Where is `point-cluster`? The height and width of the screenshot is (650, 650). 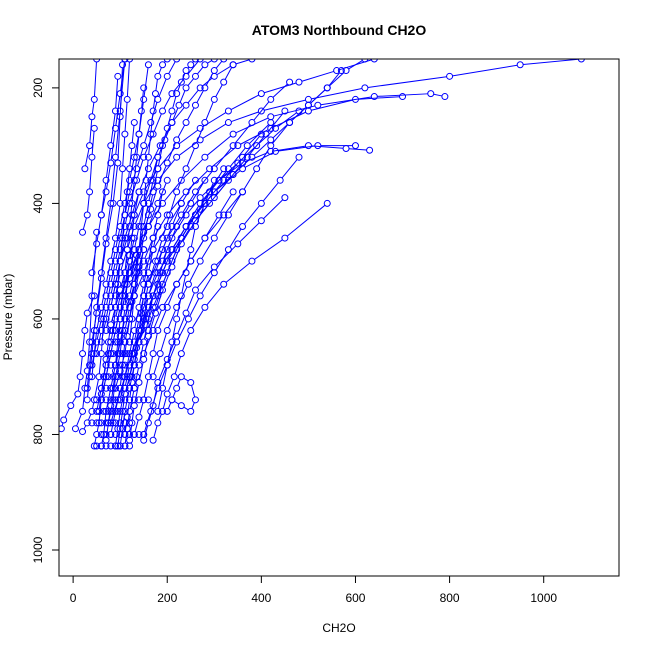 point-cluster is located at coordinates (120, 377).